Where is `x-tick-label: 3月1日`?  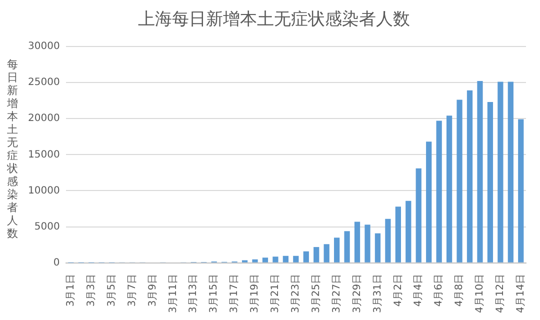
x-tick-label: 3月1日 is located at coordinates (71, 290).